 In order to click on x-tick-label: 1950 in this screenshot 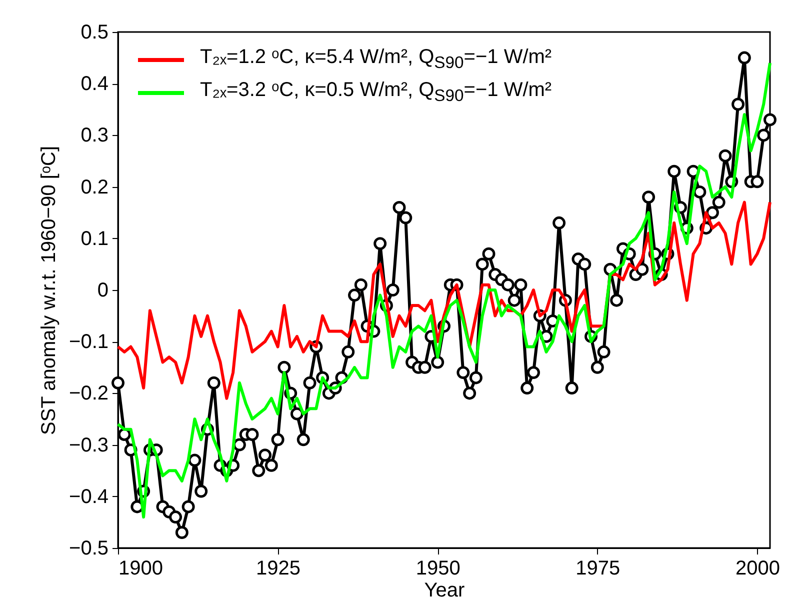, I will do `click(438, 569)`.